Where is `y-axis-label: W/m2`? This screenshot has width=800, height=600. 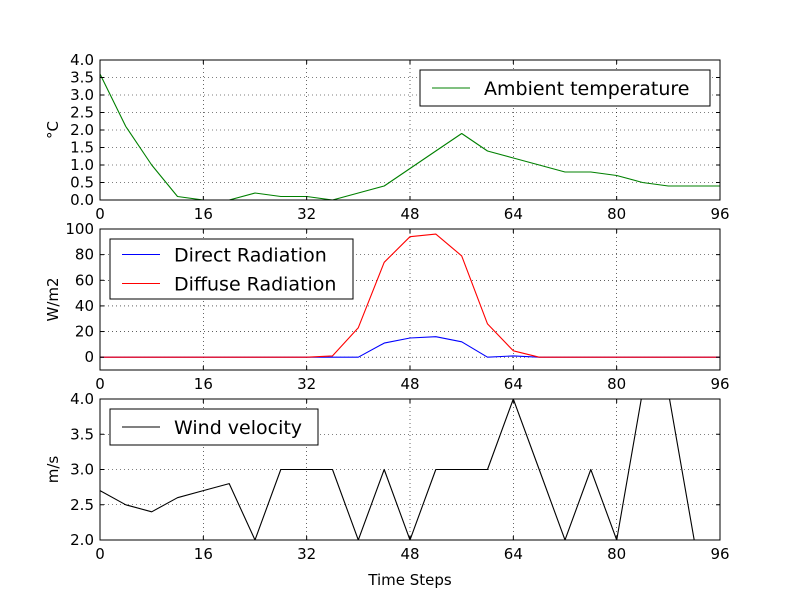
y-axis-label: W/m2 is located at coordinates (53, 299).